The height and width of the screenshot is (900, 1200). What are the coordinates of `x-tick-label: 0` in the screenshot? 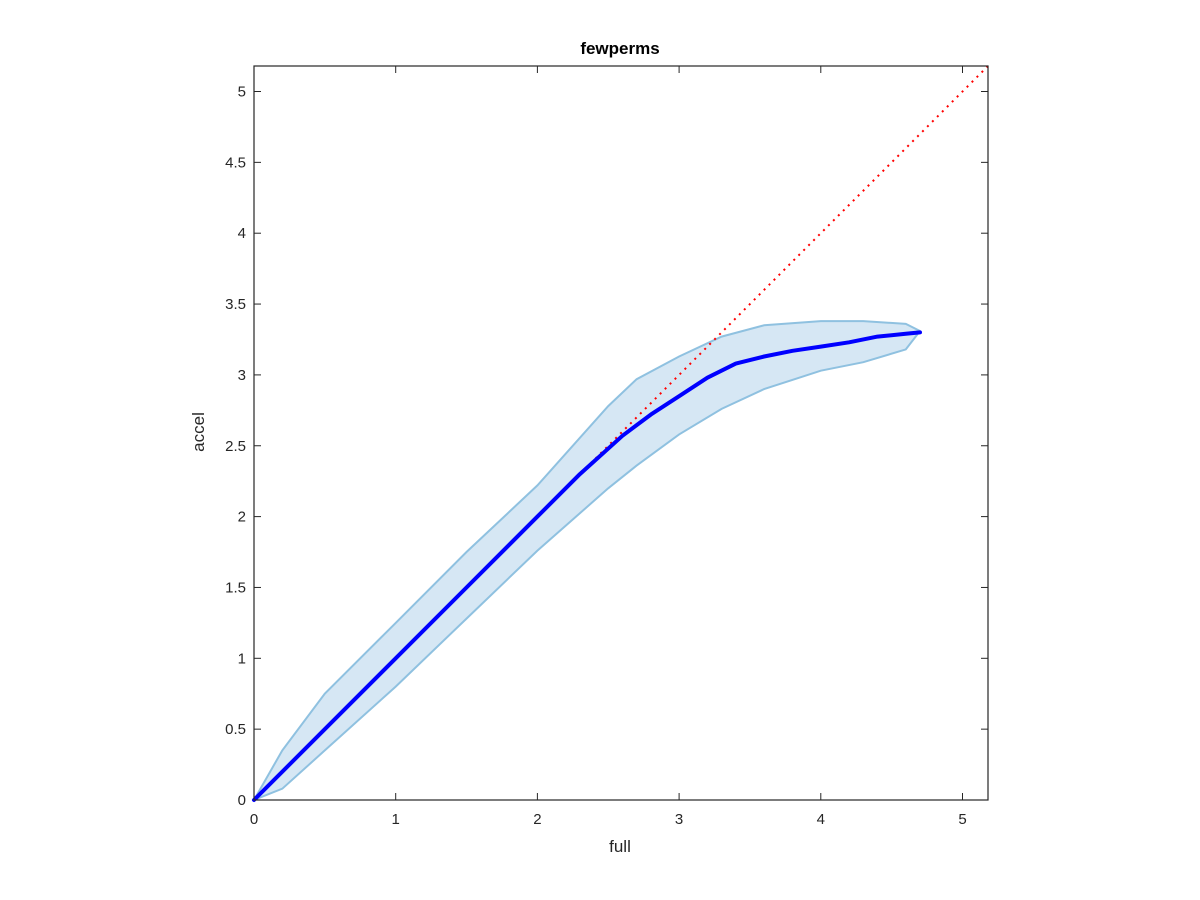 It's located at (254, 819).